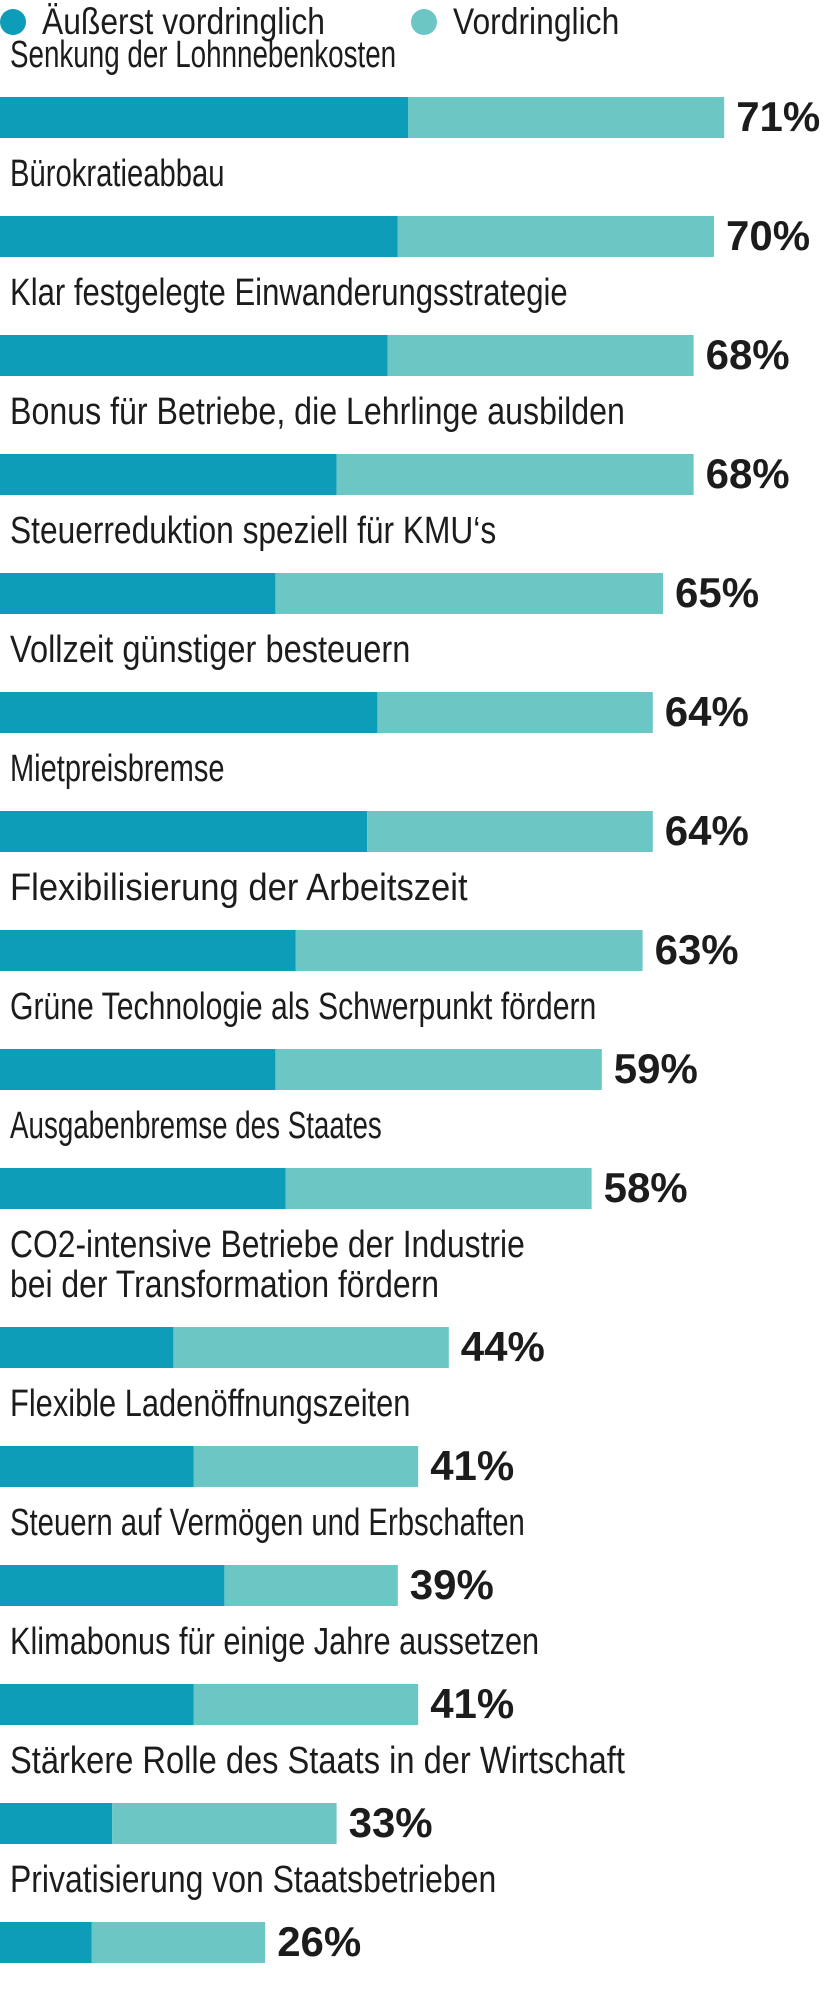 Image resolution: width=837 pixels, height=2000 pixels. What do you see at coordinates (274, 1642) in the screenshot?
I see `category-label: Klimabonus für einige Jahre aussetzen` at bounding box center [274, 1642].